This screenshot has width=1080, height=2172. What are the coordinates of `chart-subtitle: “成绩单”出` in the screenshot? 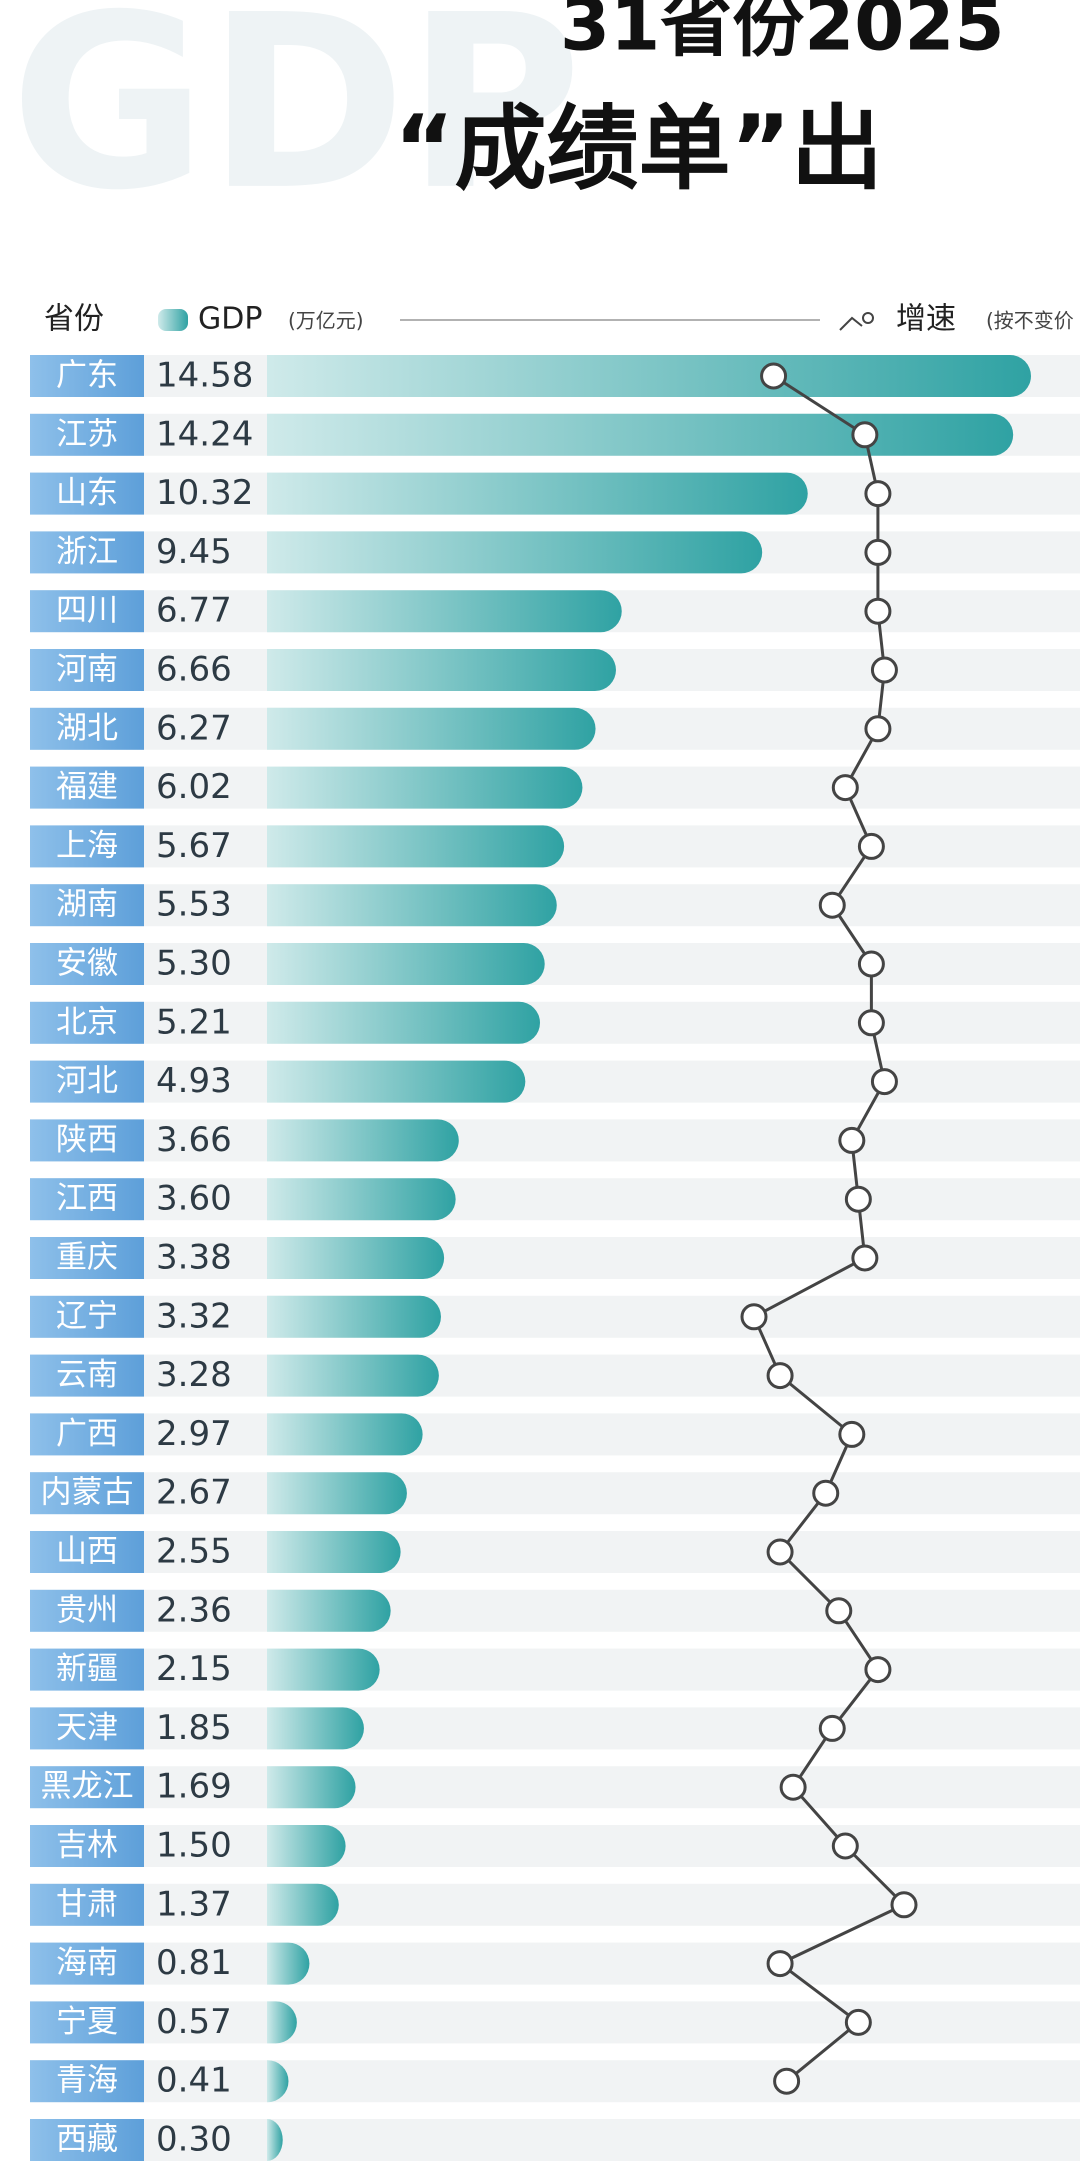 It's located at (638, 148).